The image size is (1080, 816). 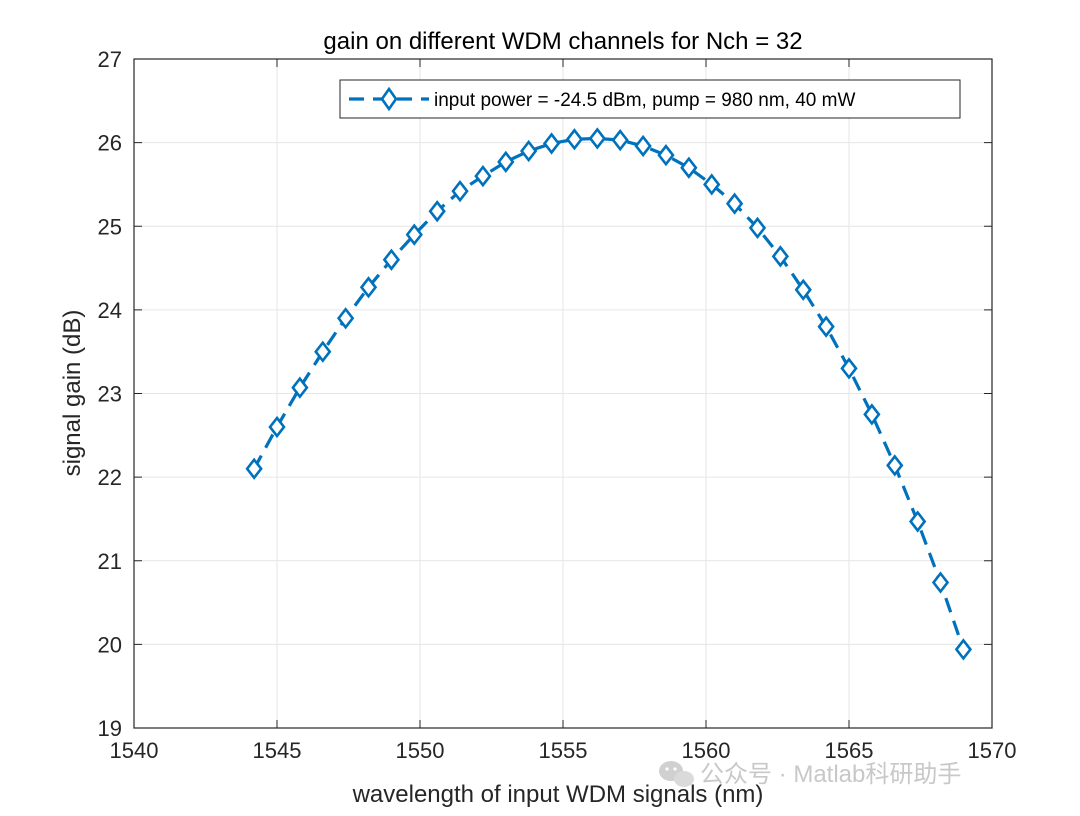 I want to click on x-tick-label: 1570, so click(x=992, y=750).